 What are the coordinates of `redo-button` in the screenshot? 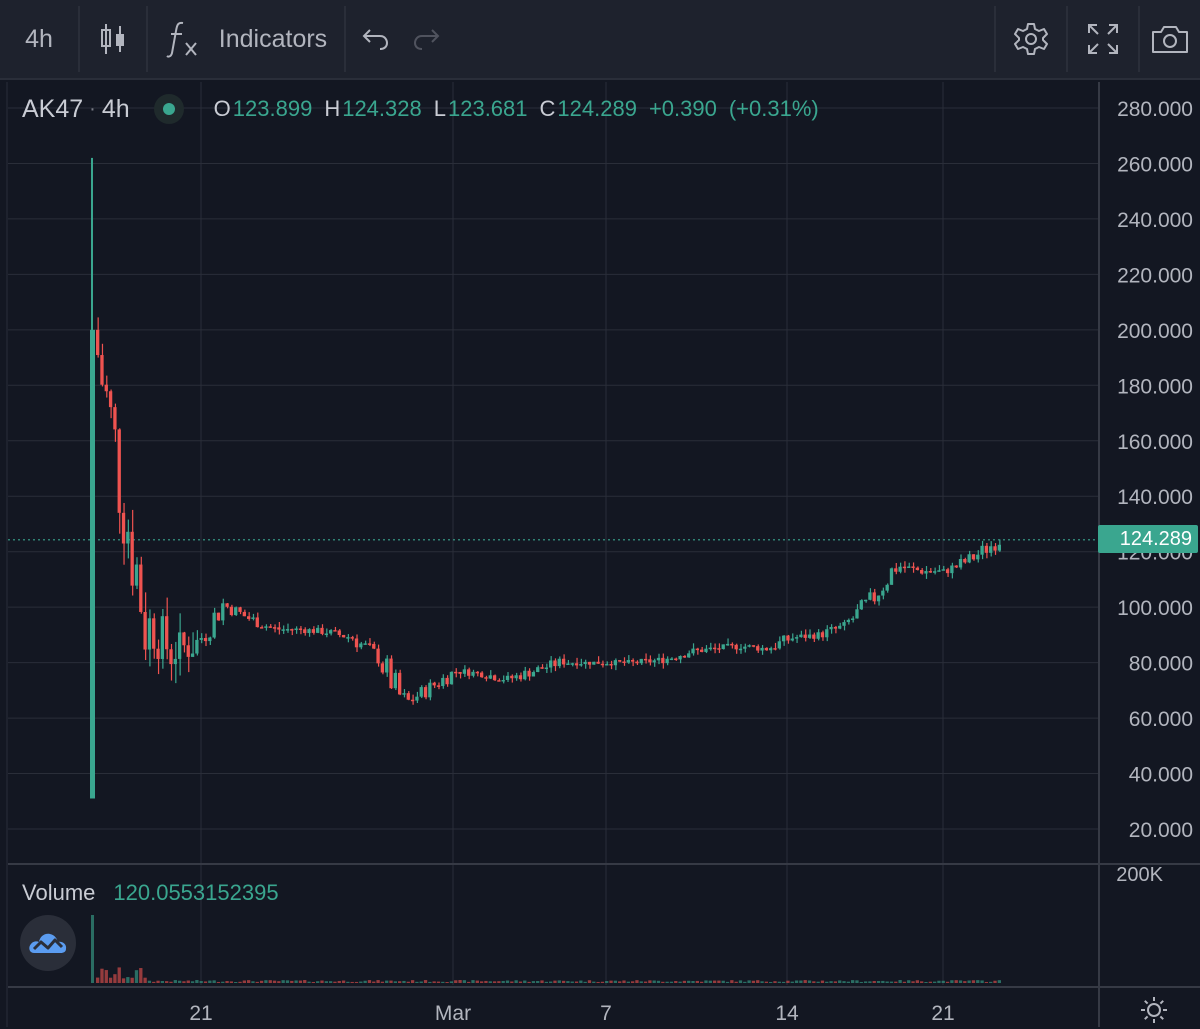 It's located at (427, 39).